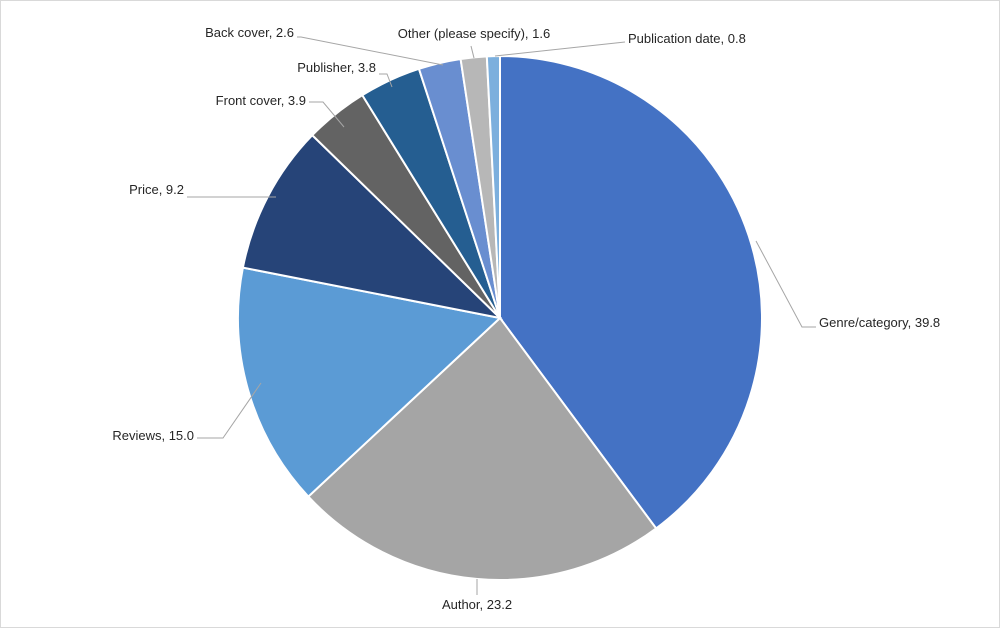  Describe the element at coordinates (472, 52) in the screenshot. I see `leader-line-other-please-specify` at that location.